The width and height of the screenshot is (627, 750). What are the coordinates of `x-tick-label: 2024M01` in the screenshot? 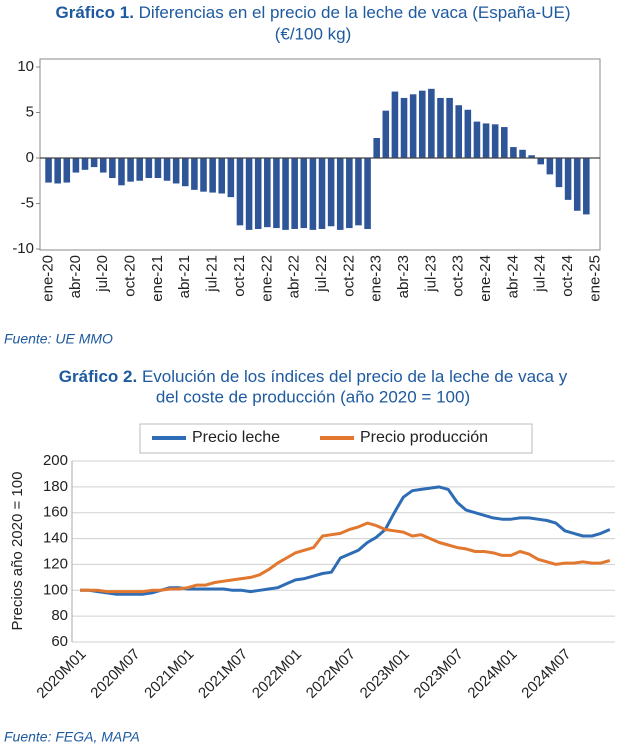 It's located at (492, 674).